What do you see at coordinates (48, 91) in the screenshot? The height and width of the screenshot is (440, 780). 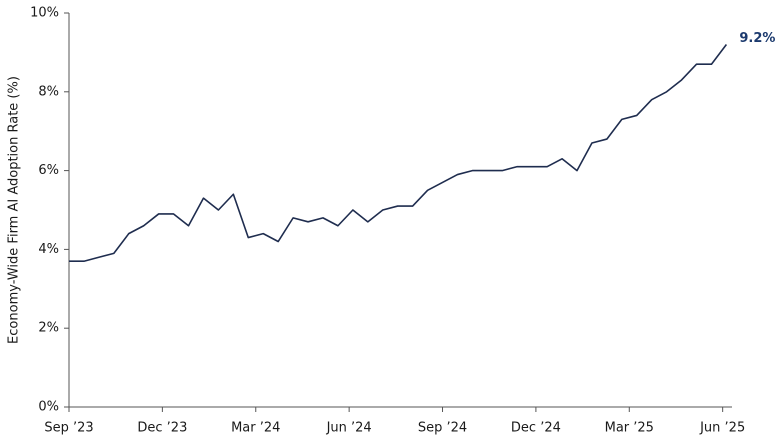 I see `y-tick-label: 8%` at bounding box center [48, 91].